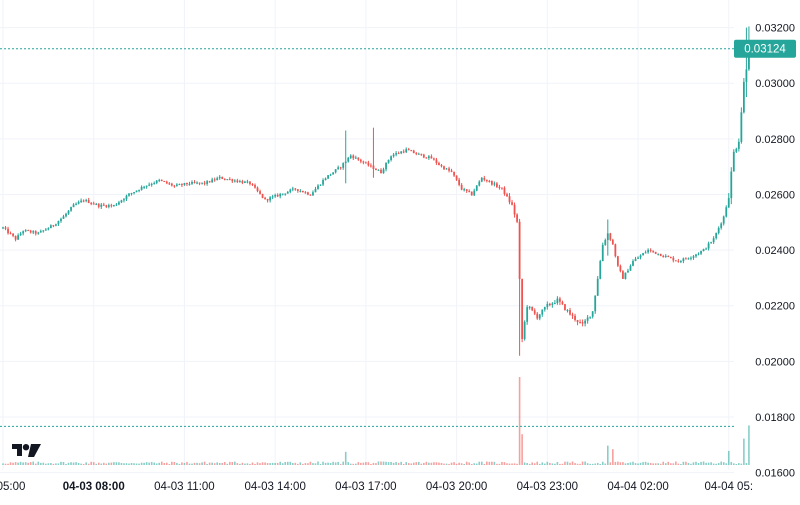  Describe the element at coordinates (26, 450) in the screenshot. I see `tradingview-logo-icon` at that location.